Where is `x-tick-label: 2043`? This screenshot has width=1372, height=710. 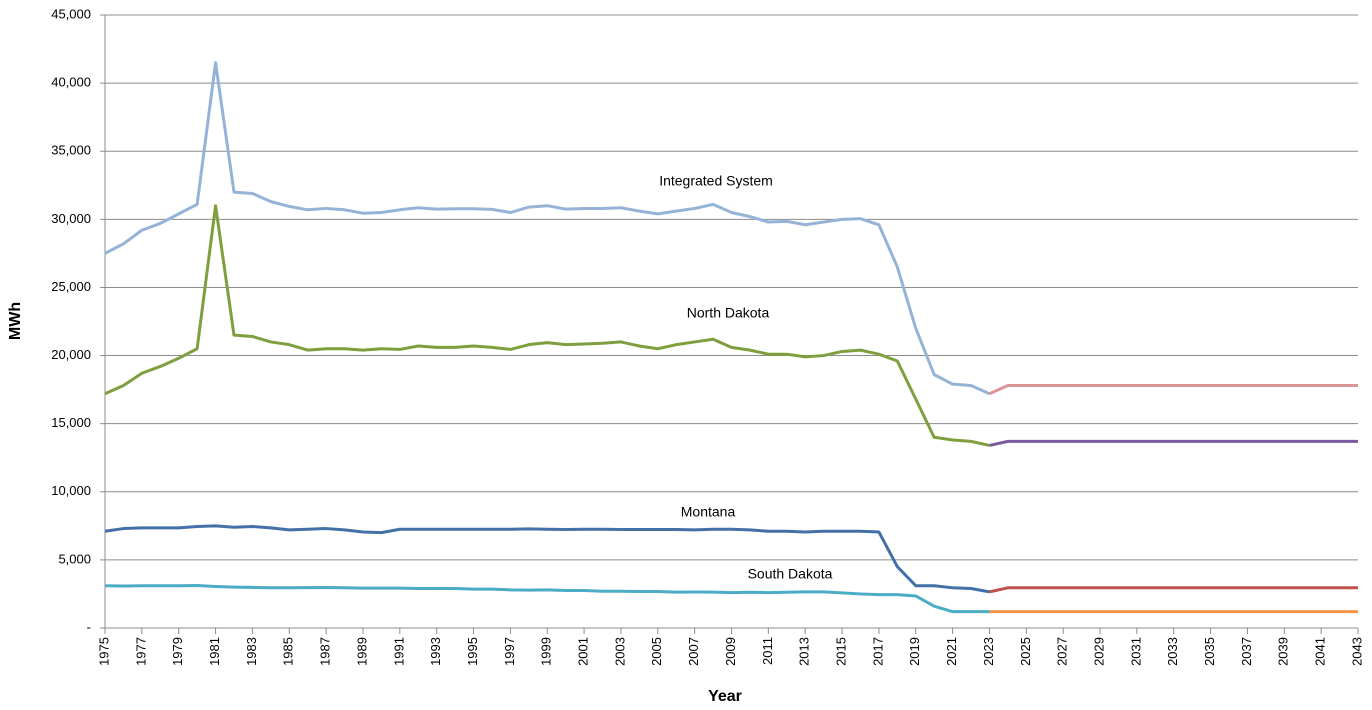
x-tick-label: 2043 is located at coordinates (1356, 651).